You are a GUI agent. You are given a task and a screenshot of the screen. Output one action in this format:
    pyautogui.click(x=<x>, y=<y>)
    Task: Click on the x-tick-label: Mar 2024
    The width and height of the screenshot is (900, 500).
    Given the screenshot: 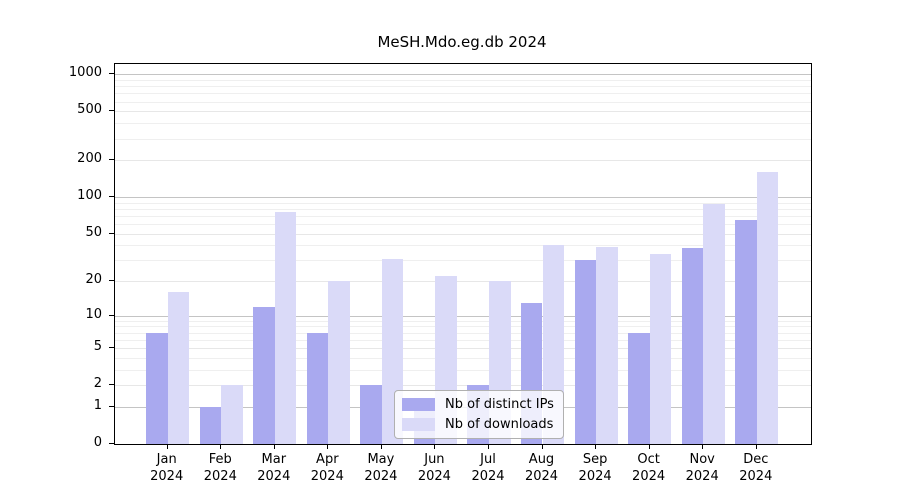 What is the action you would take?
    pyautogui.click(x=274, y=468)
    